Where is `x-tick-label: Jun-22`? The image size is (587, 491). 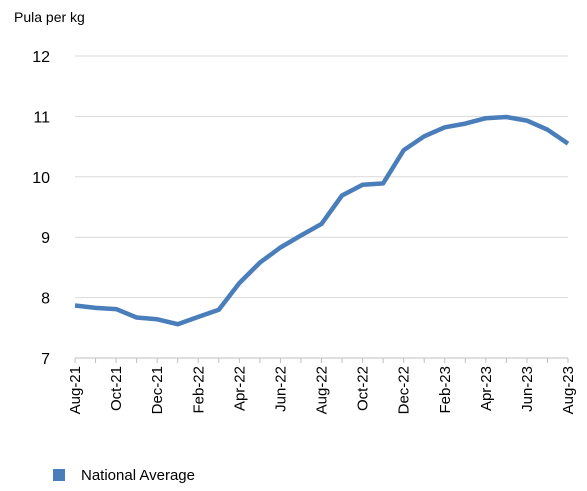
x-tick-label: Jun-22 is located at coordinates (280, 389).